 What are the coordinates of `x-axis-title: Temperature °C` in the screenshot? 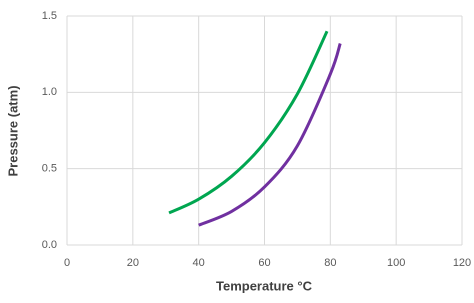 It's located at (264, 285).